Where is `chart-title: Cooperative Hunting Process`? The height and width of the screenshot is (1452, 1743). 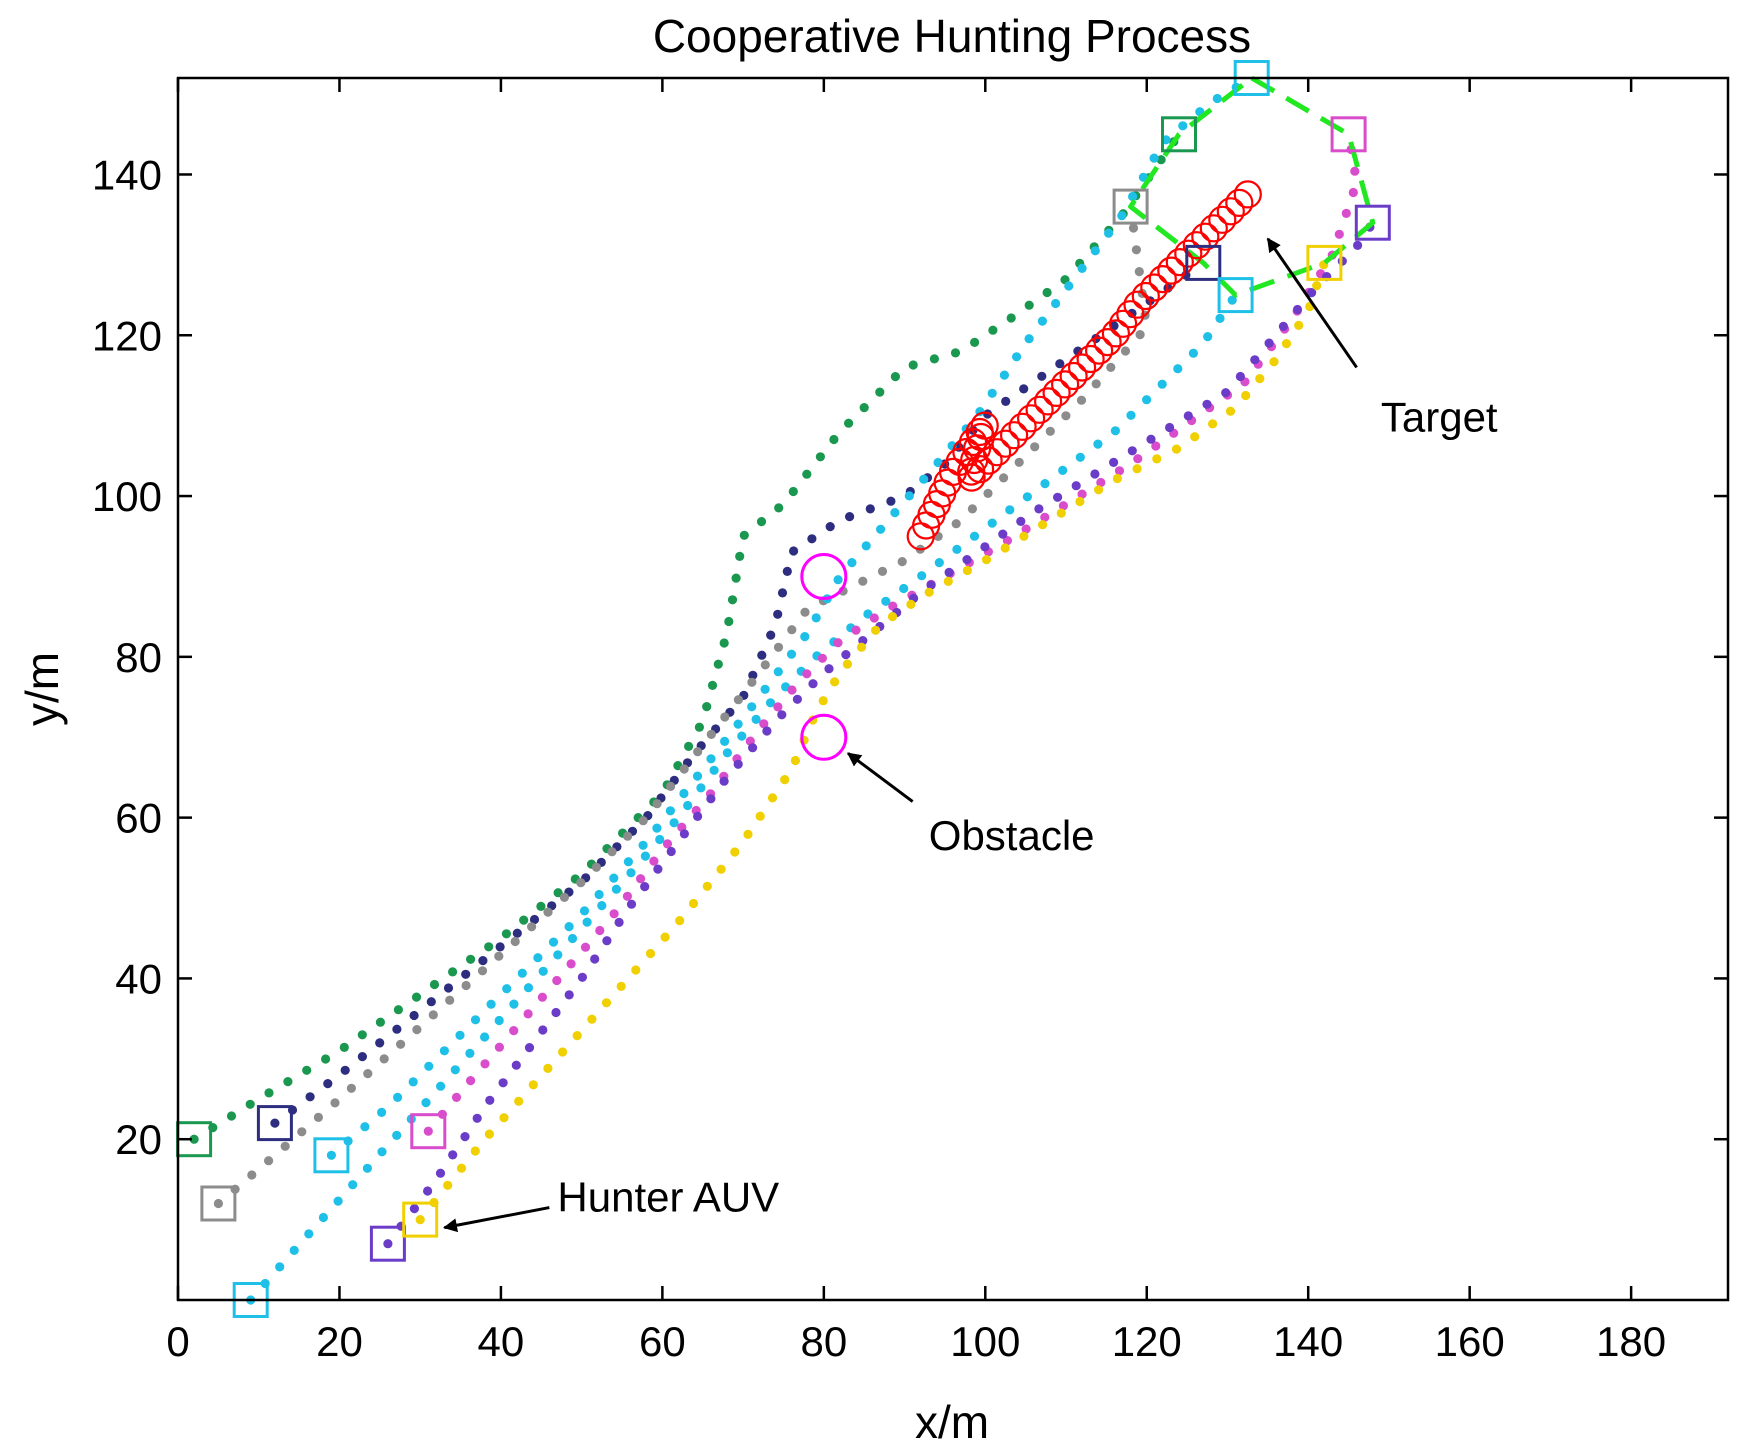 chart-title: Cooperative Hunting Process is located at coordinates (952, 36).